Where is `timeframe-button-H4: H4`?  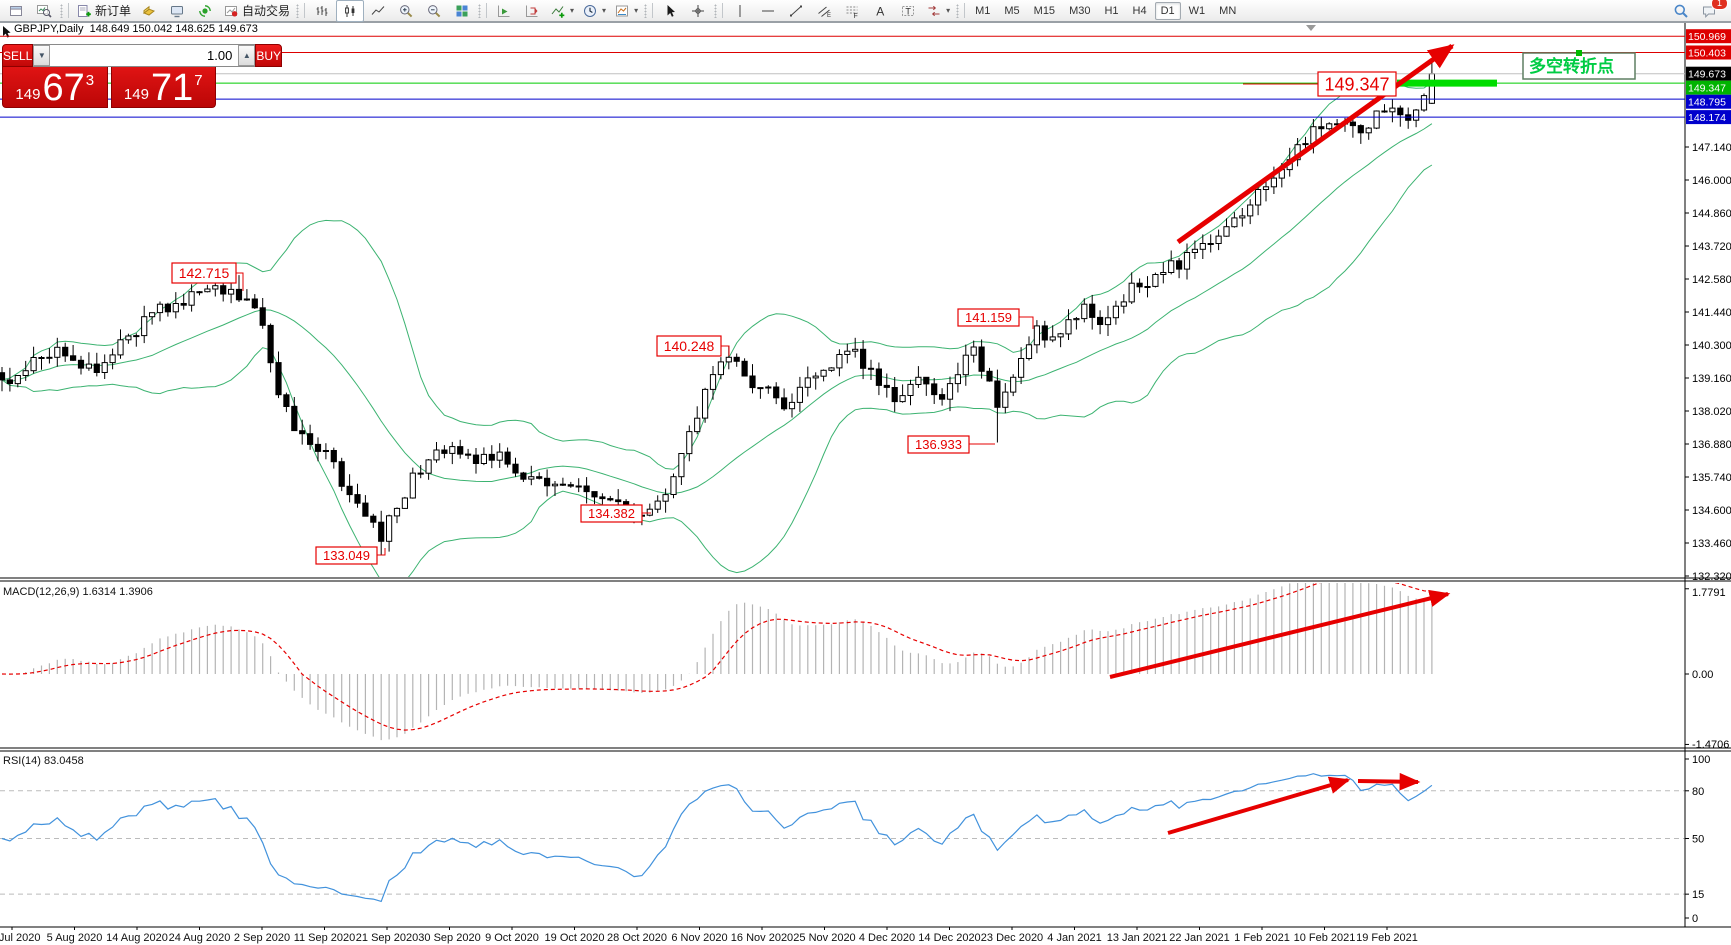
timeframe-button-H4: H4 is located at coordinates (1139, 10).